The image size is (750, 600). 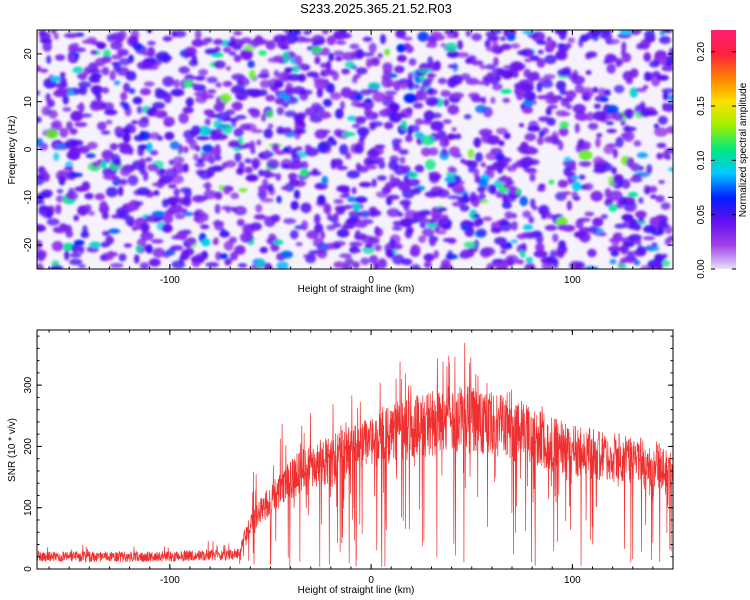 What do you see at coordinates (28, 197) in the screenshot?
I see `spectrogram-ytick-label: -10` at bounding box center [28, 197].